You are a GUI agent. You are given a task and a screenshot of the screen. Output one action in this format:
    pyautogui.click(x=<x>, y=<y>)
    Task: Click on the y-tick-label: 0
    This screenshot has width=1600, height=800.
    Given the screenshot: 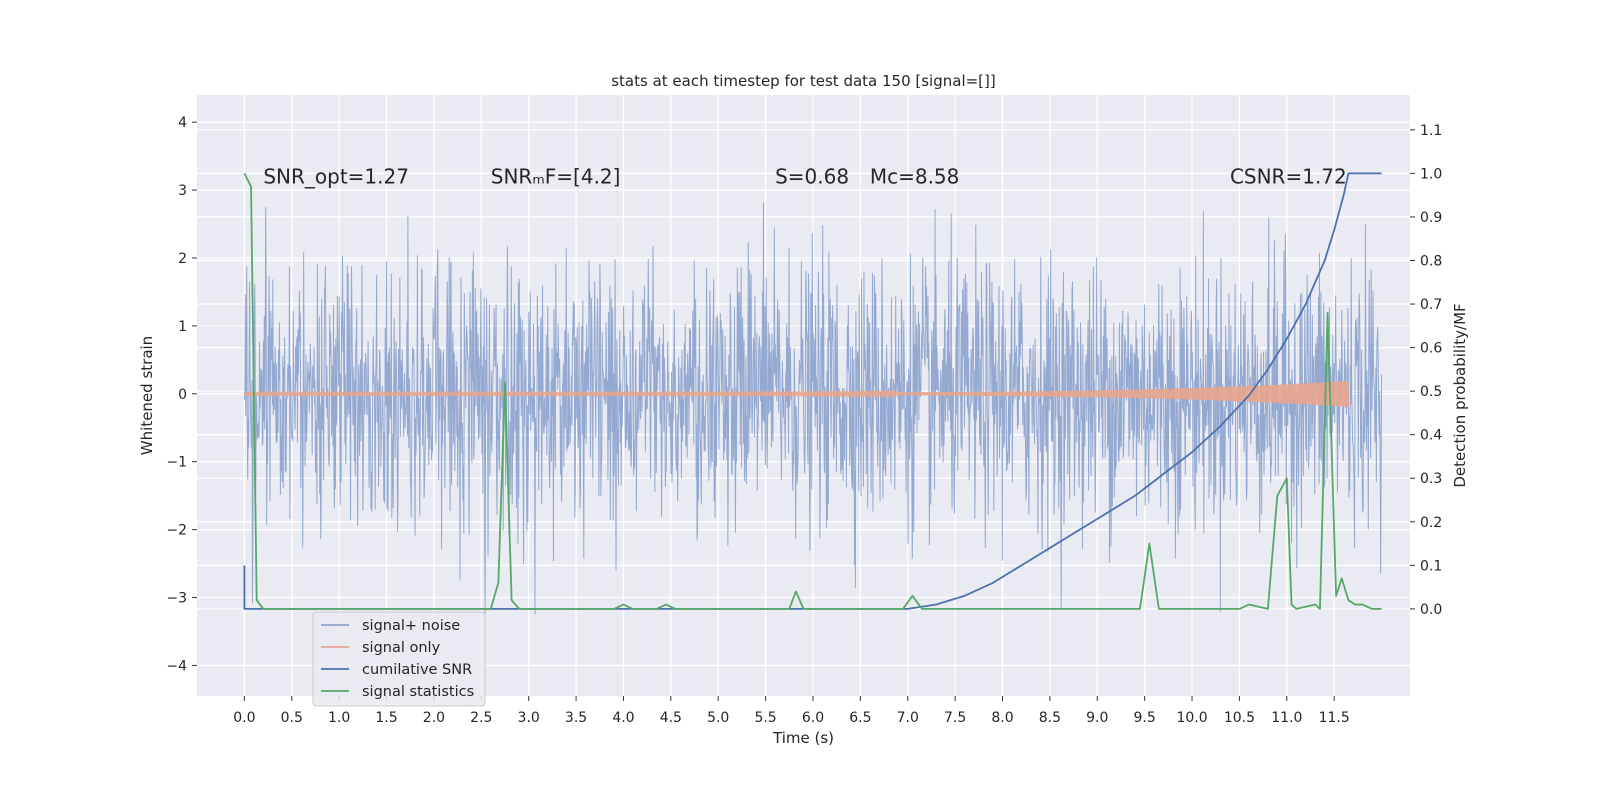 What is the action you would take?
    pyautogui.click(x=182, y=395)
    